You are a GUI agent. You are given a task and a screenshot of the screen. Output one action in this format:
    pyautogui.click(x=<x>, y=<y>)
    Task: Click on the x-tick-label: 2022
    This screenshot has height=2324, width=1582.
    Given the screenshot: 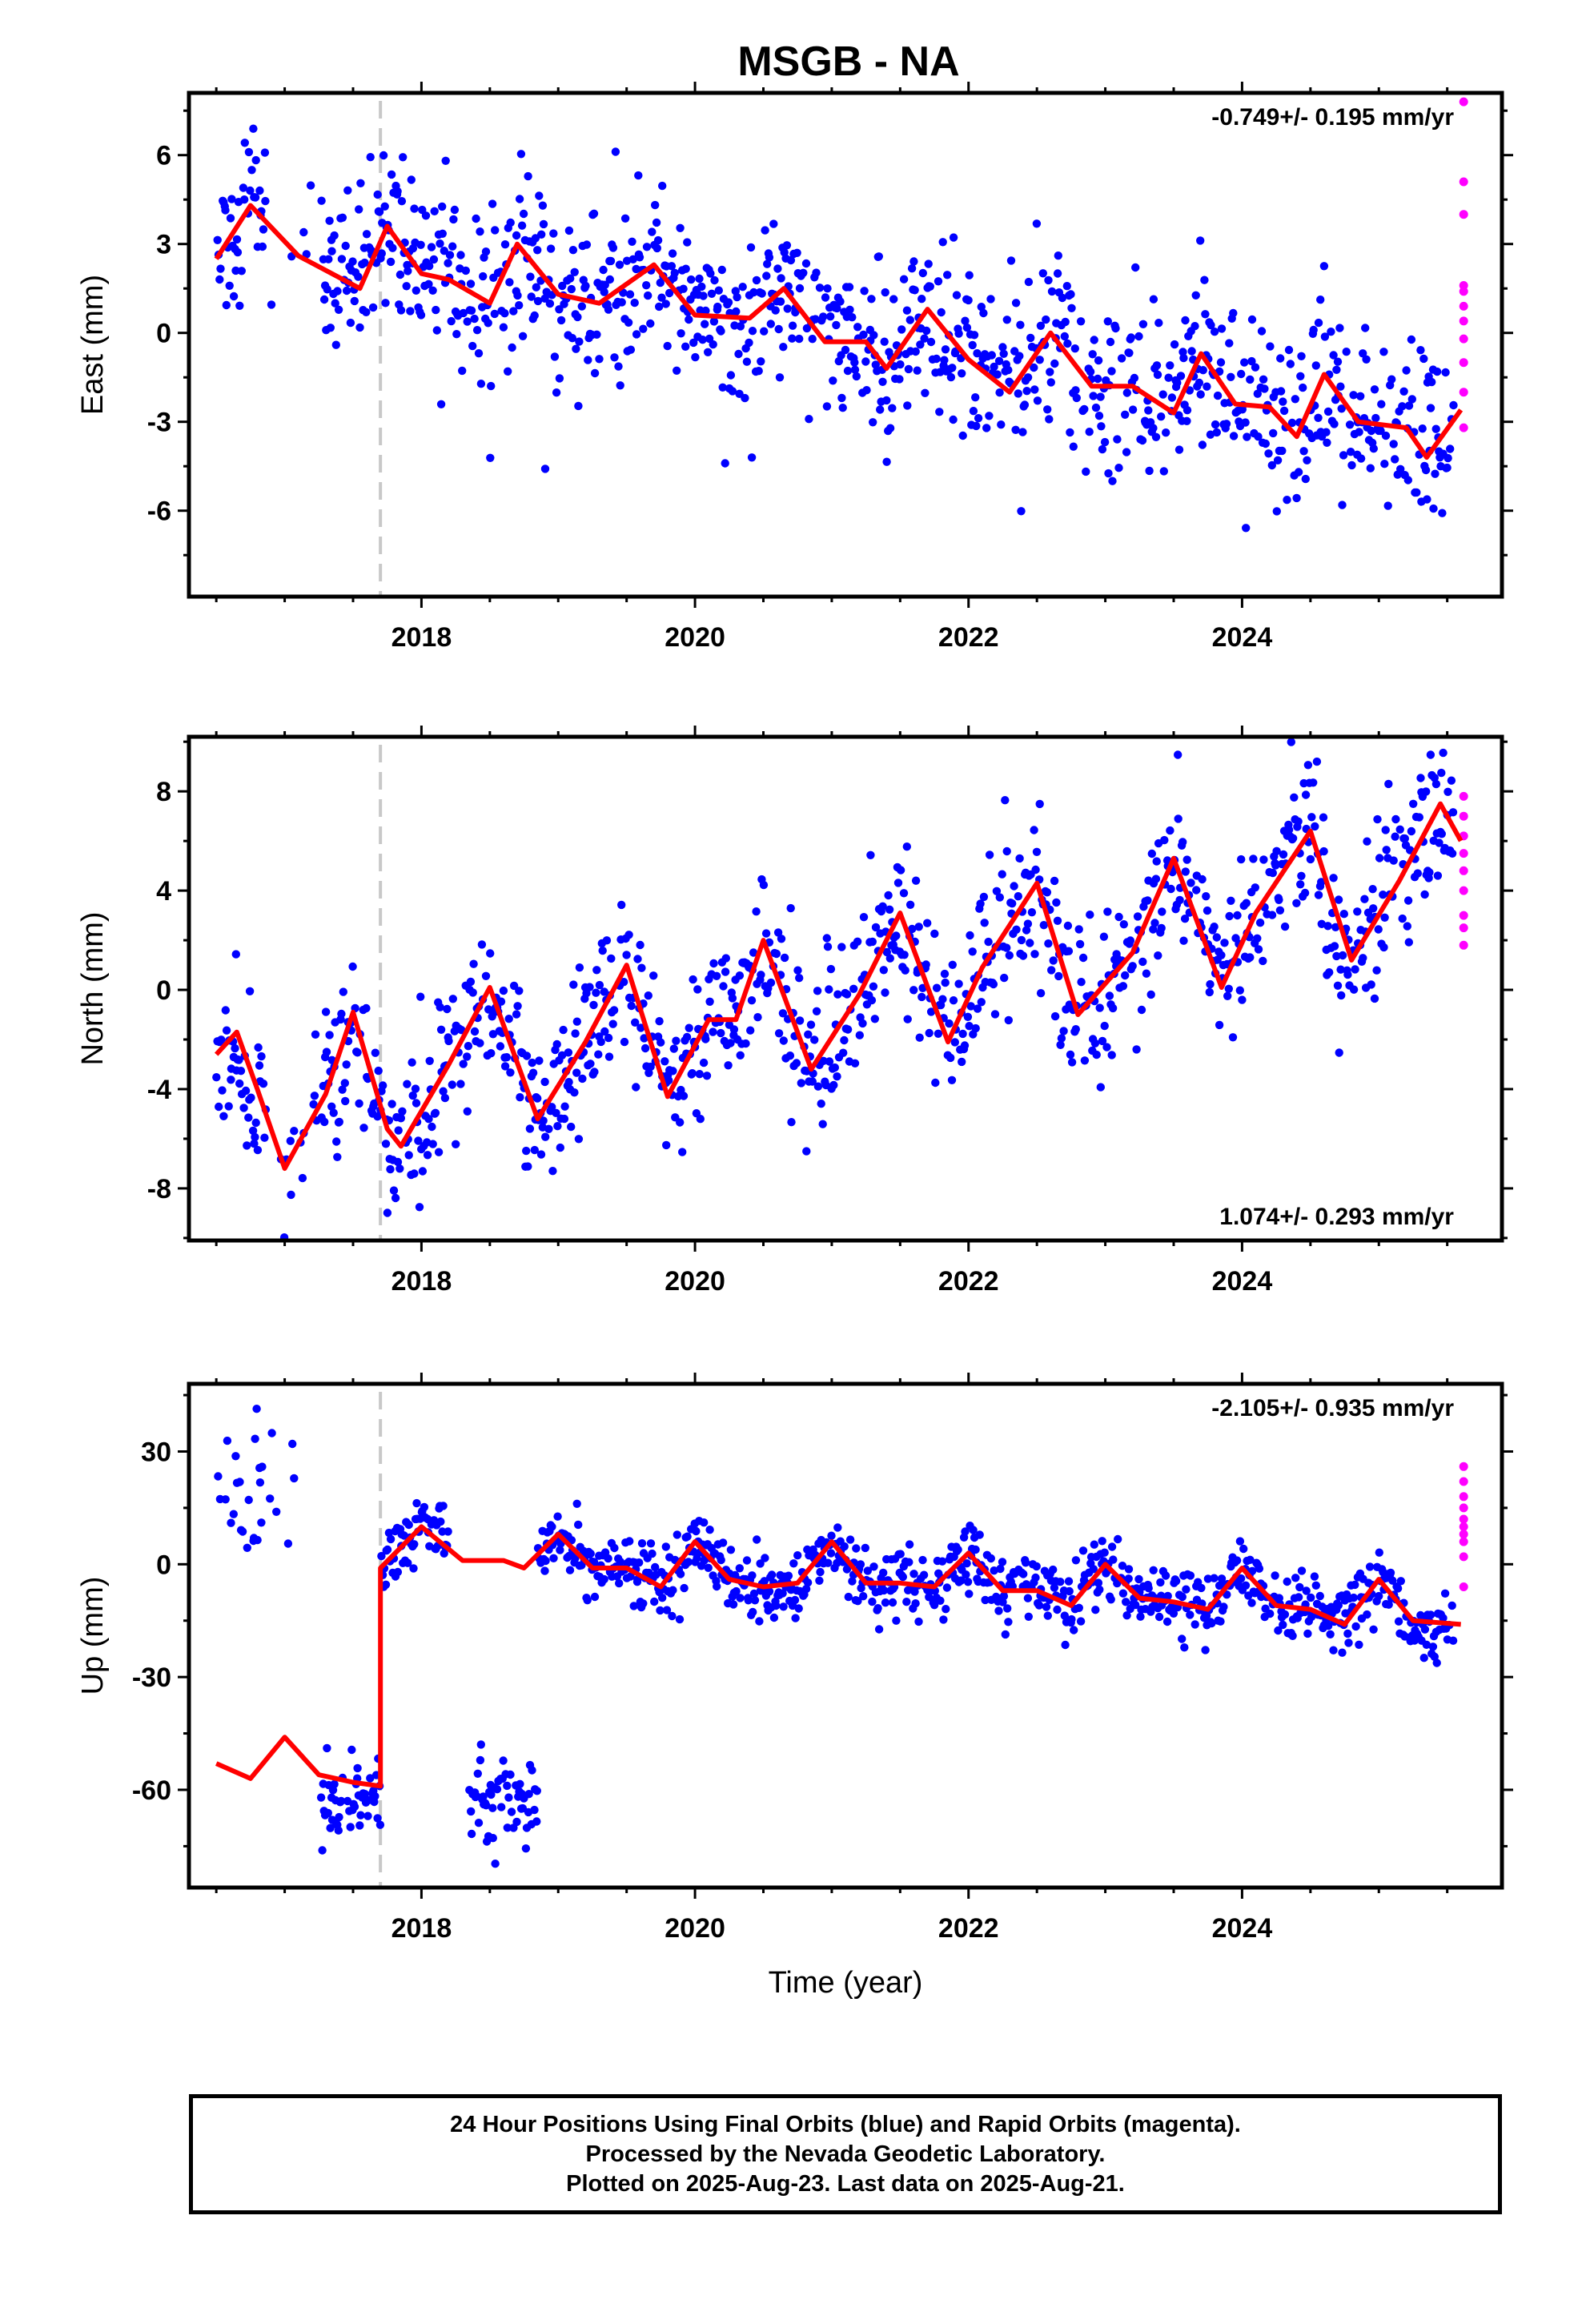 What is the action you would take?
    pyautogui.click(x=968, y=1281)
    